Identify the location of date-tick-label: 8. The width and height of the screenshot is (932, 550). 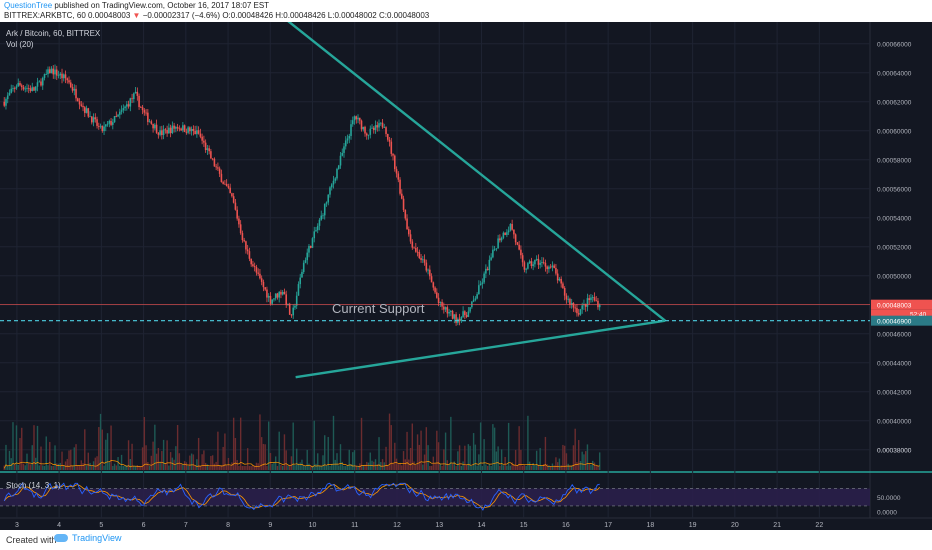
(228, 525).